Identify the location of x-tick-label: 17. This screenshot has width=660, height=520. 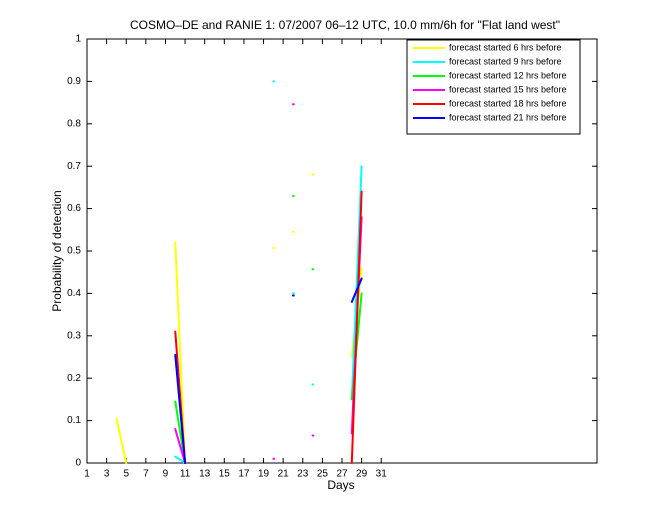
(244, 474).